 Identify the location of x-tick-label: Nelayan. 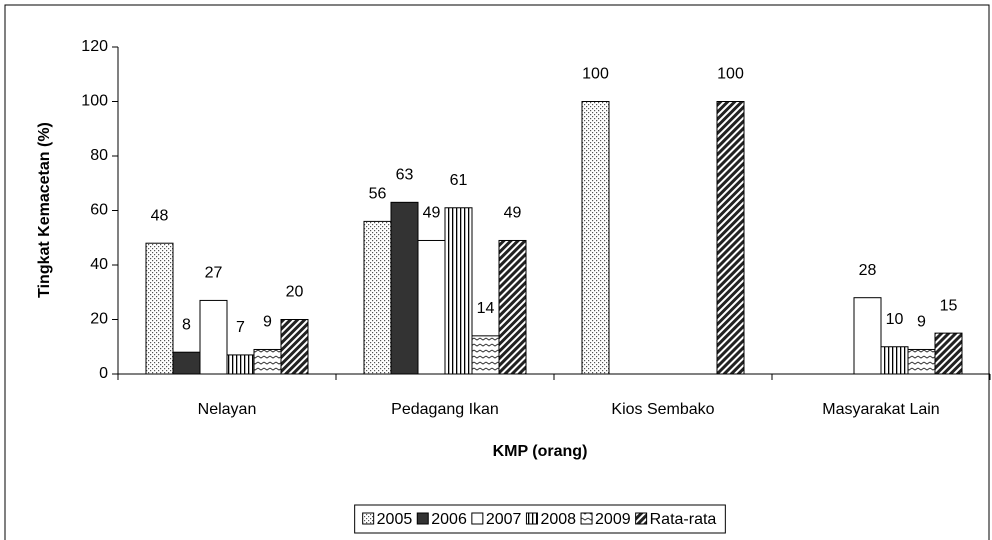
(227, 409).